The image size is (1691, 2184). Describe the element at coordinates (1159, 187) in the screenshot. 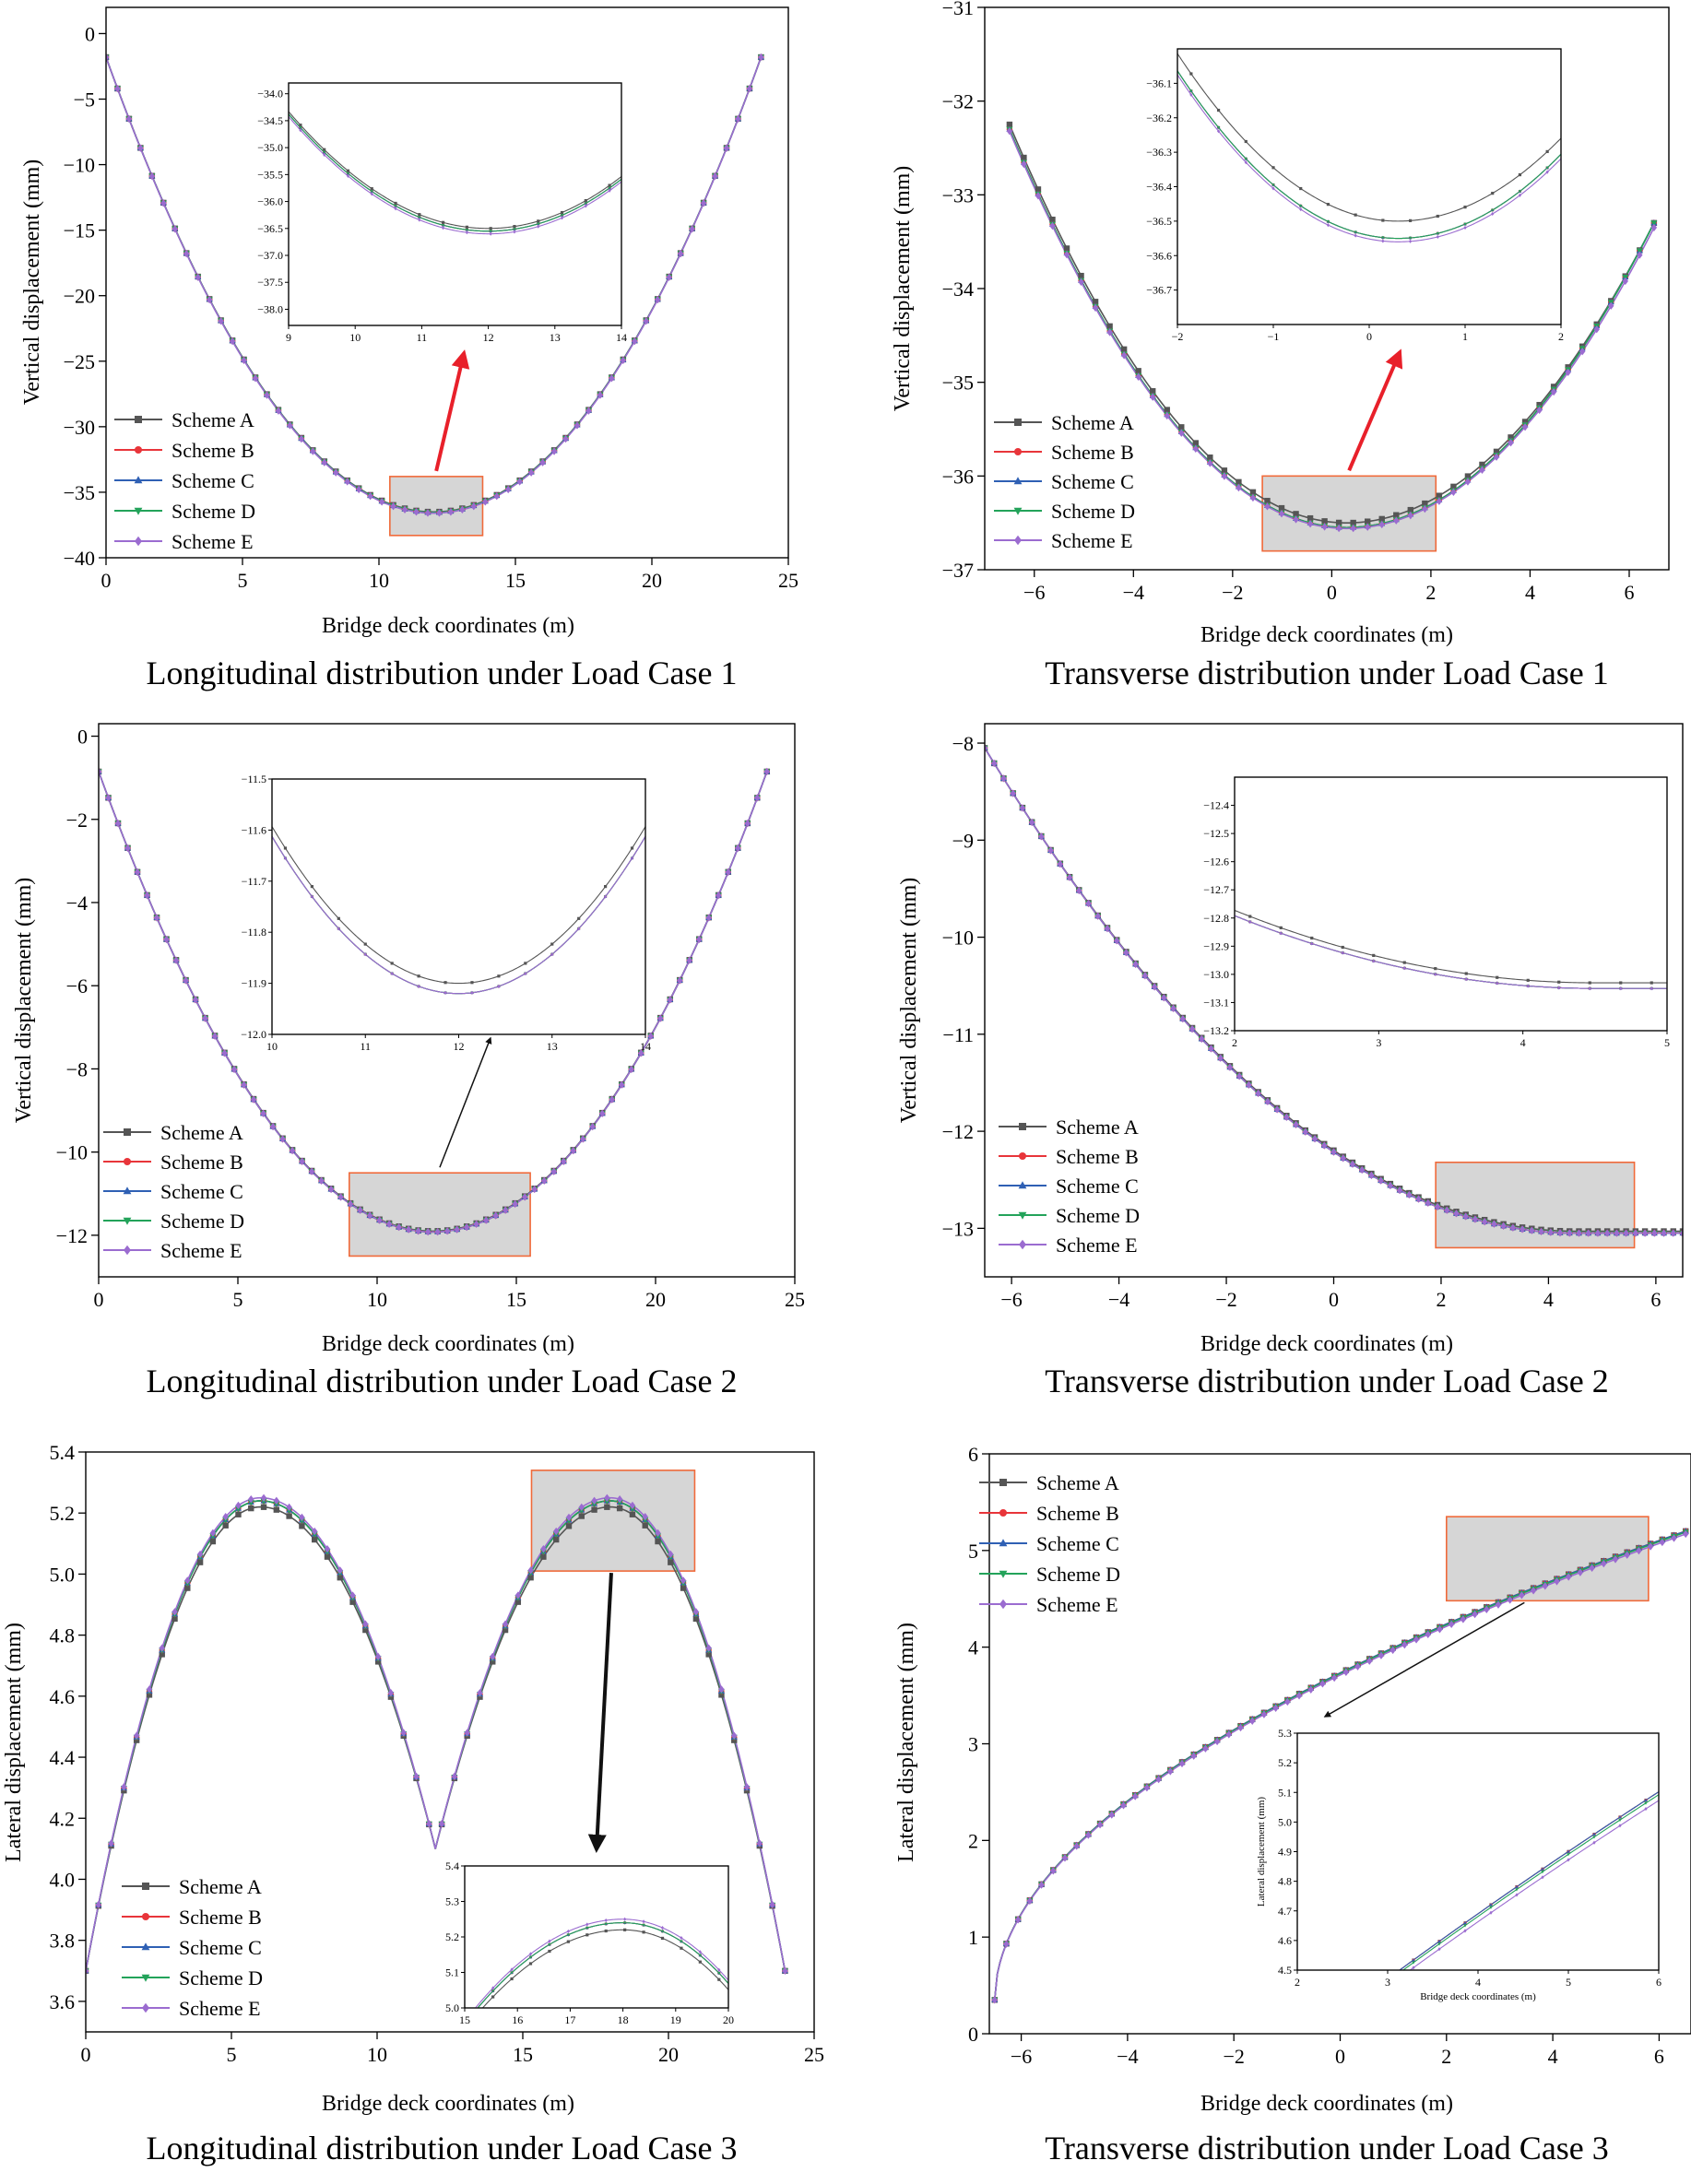

I see `inset-y-tick-label: −36.4` at that location.